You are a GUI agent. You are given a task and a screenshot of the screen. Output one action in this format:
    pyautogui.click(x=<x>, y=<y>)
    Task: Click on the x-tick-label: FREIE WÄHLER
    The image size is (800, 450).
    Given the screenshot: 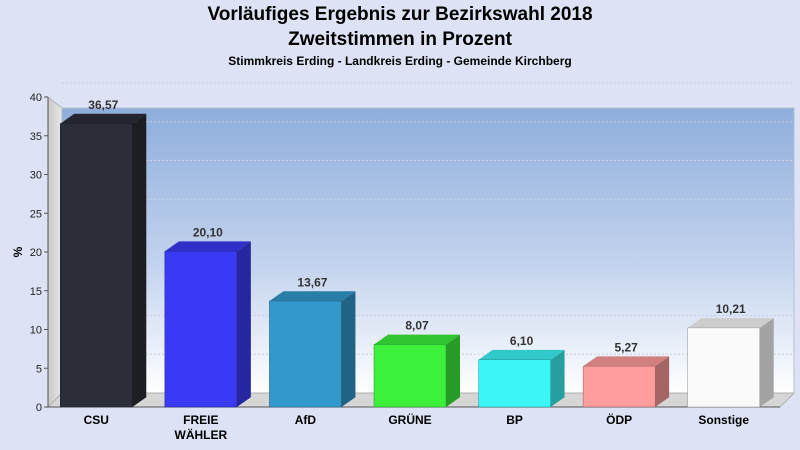 What is the action you would take?
    pyautogui.click(x=201, y=427)
    